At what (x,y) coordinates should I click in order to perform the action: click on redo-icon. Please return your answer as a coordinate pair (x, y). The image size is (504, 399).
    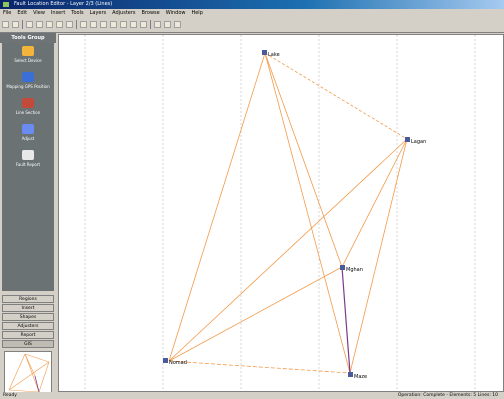
    Looking at the image, I should click on (93, 24).